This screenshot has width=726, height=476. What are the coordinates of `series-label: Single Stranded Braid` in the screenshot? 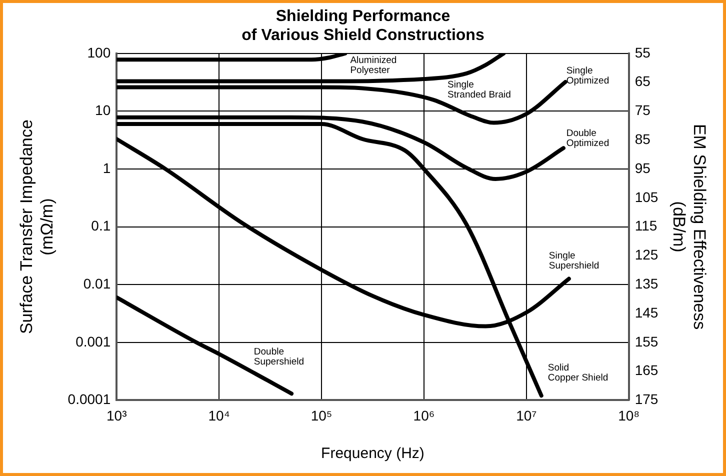 It's located at (479, 89).